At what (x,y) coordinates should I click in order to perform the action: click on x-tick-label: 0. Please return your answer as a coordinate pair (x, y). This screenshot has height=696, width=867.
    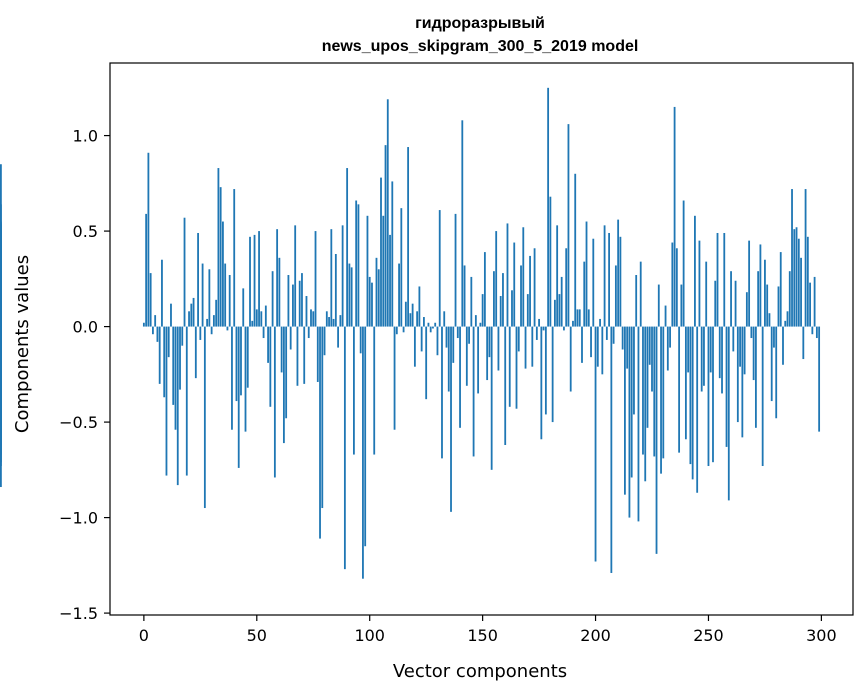
    Looking at the image, I should click on (144, 635).